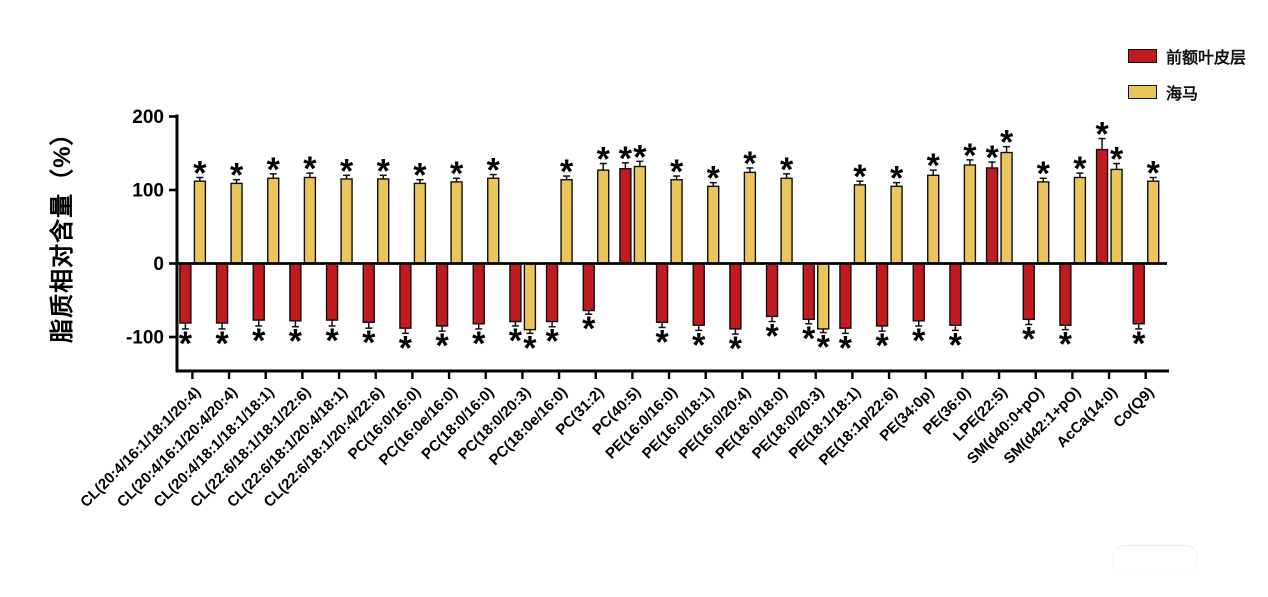 This screenshot has height=597, width=1268. I want to click on sig-star-cortex-20: *, so click(919, 341).